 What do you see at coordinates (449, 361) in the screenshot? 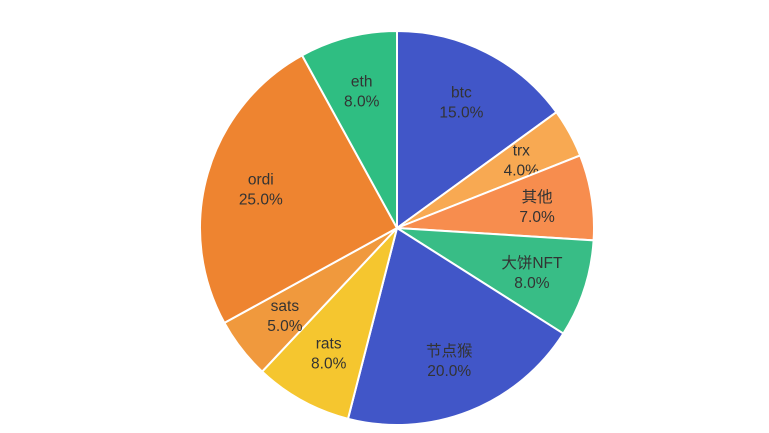
I see `pie-slice-label-4: 节点猴 20.0%` at bounding box center [449, 361].